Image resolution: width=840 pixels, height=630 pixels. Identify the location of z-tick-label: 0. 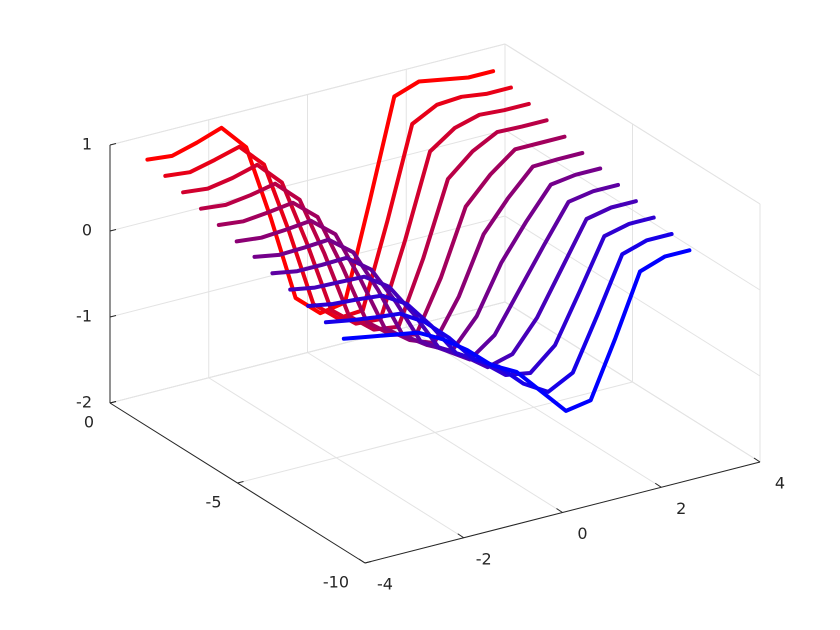
(87, 230).